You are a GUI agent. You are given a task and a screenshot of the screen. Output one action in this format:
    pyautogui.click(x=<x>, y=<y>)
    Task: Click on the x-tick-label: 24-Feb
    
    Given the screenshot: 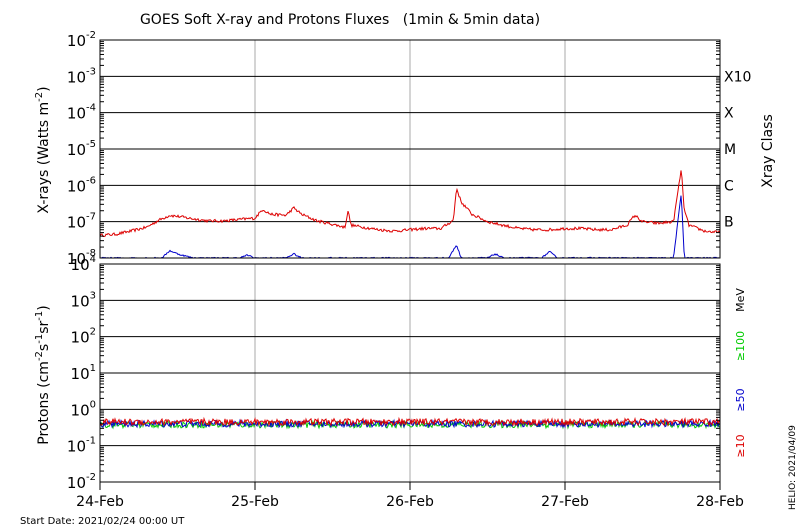 What is the action you would take?
    pyautogui.click(x=100, y=502)
    